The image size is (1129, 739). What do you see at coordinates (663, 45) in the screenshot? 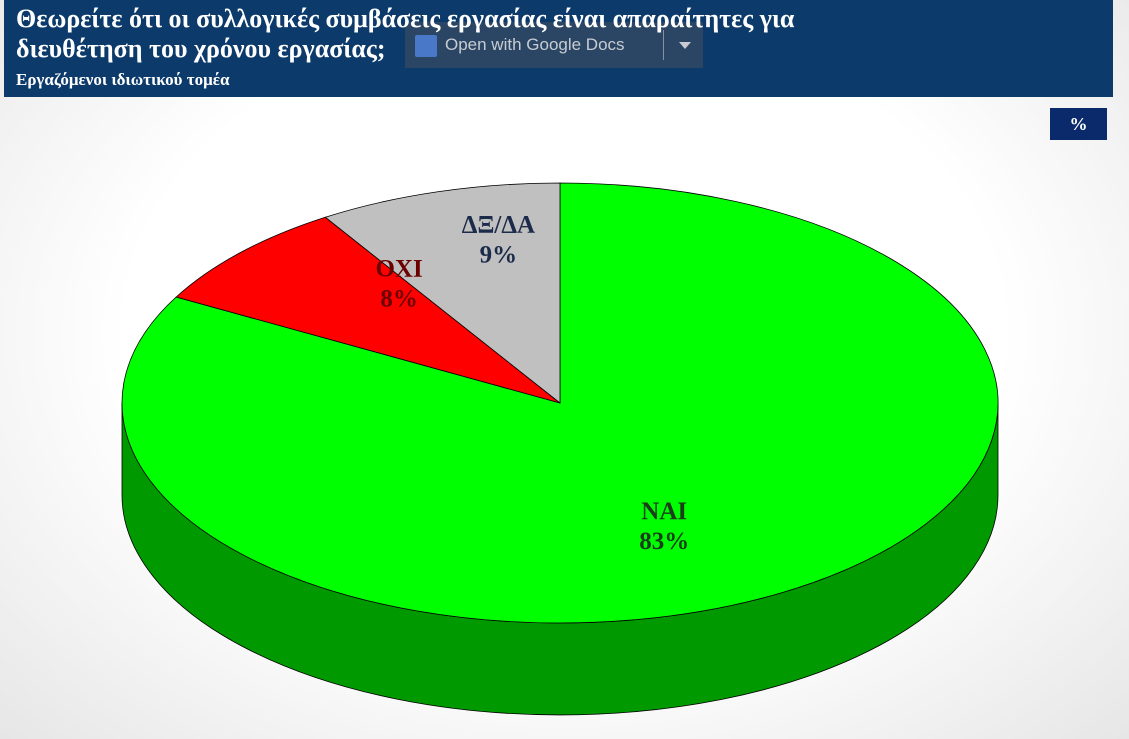
I see `separator` at bounding box center [663, 45].